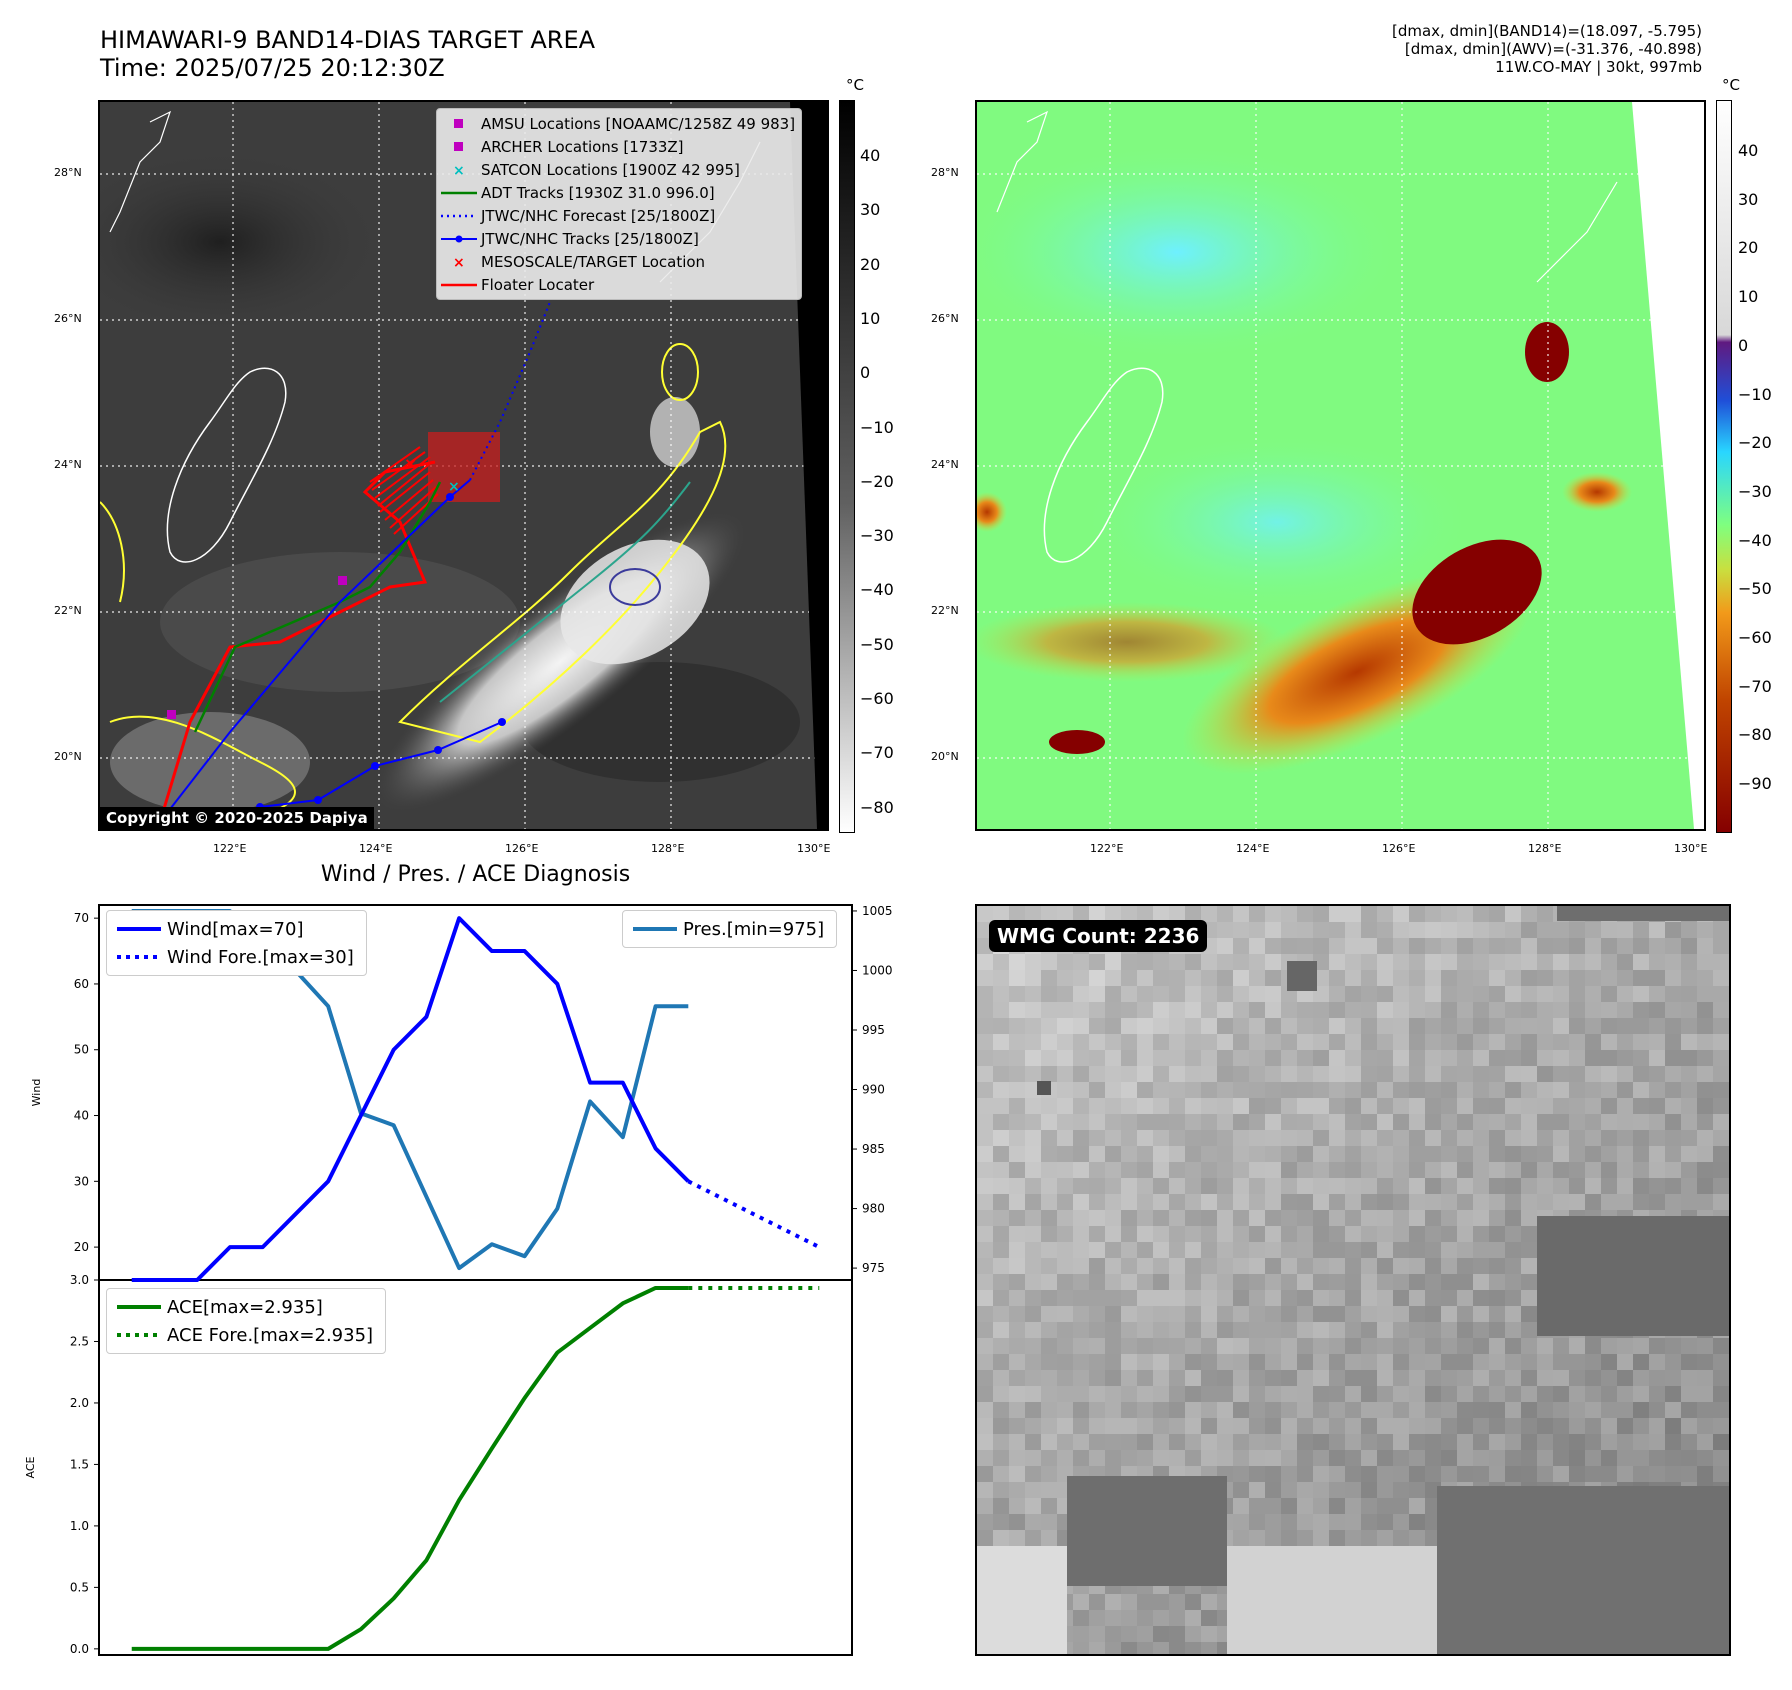 The image size is (1792, 1690). I want to click on ace-legend-item: ACE[max=2.935], so click(246, 1307).